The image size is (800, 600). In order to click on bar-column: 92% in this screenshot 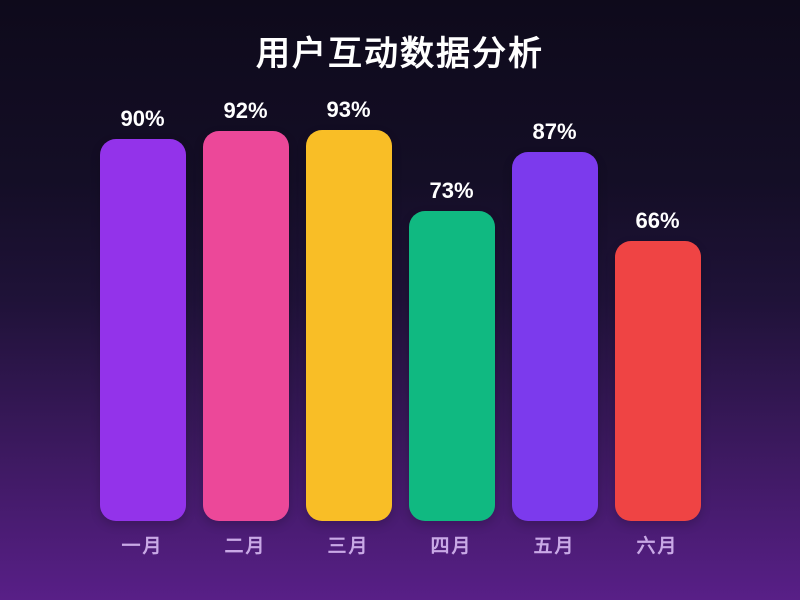, I will do `click(245, 309)`.